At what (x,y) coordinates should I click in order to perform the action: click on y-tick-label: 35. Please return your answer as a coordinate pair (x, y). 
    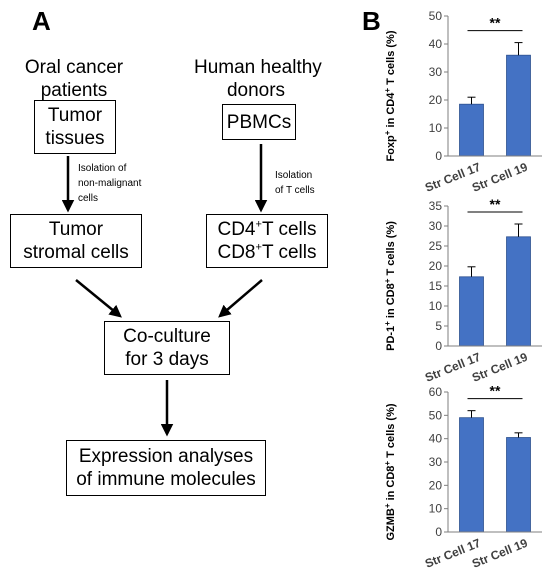
    Looking at the image, I should click on (436, 206).